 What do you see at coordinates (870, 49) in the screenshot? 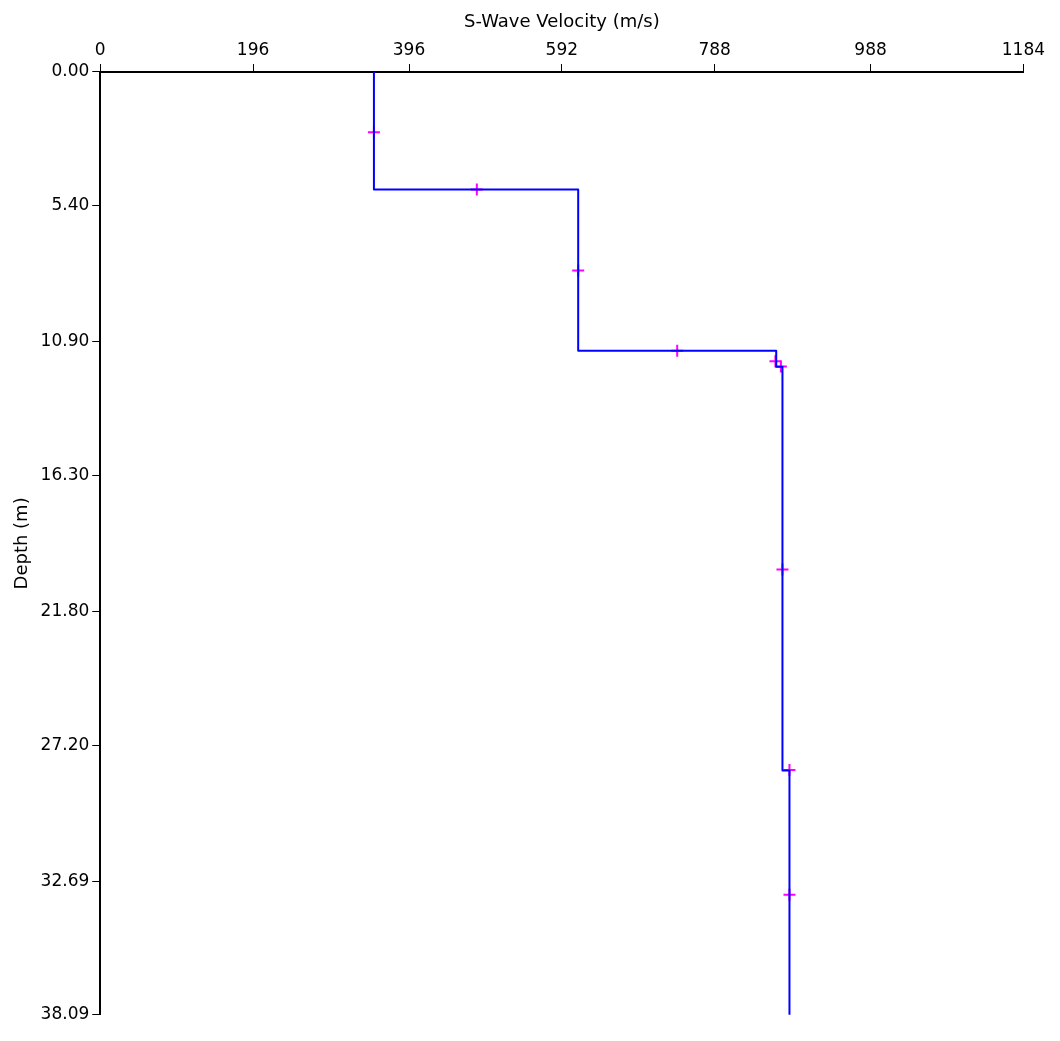
I see `x-tick-label: 988` at bounding box center [870, 49].